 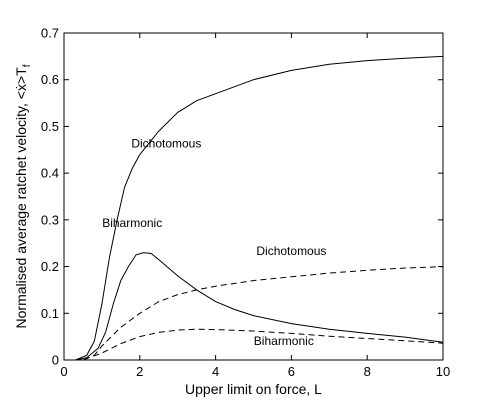 I want to click on y-tick-label: 0.5, so click(x=50, y=126).